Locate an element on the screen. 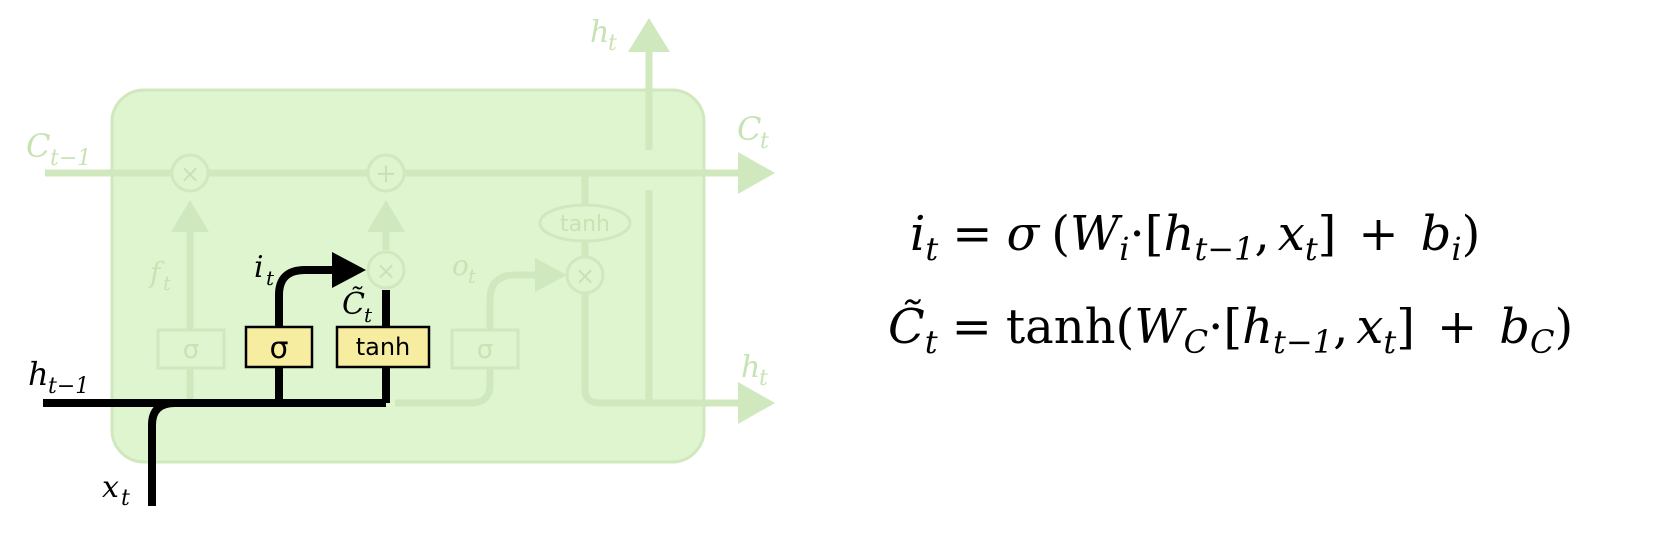 Image resolution: width=1672 pixels, height=534 pixels. cell-add-op: + is located at coordinates (386, 173).